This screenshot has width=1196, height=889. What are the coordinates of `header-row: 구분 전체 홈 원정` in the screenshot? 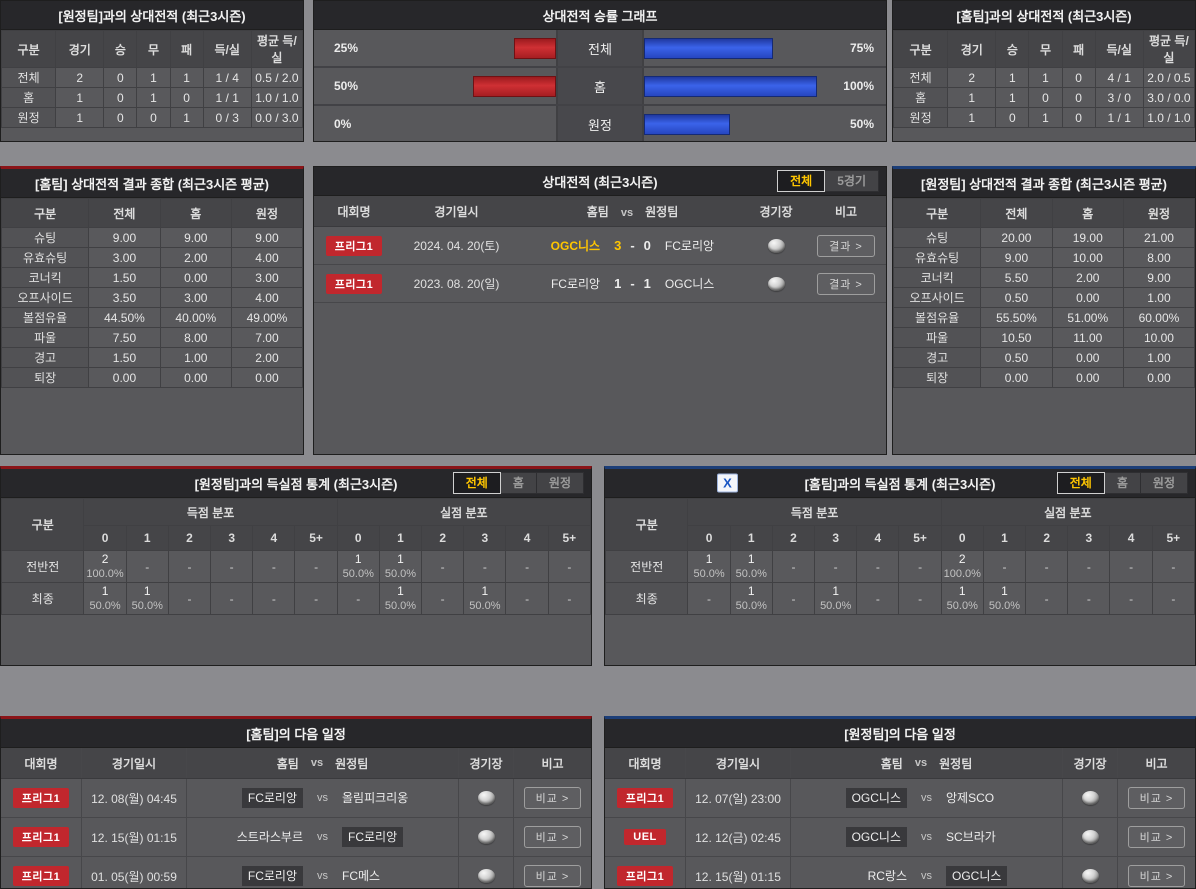 It's located at (152, 213).